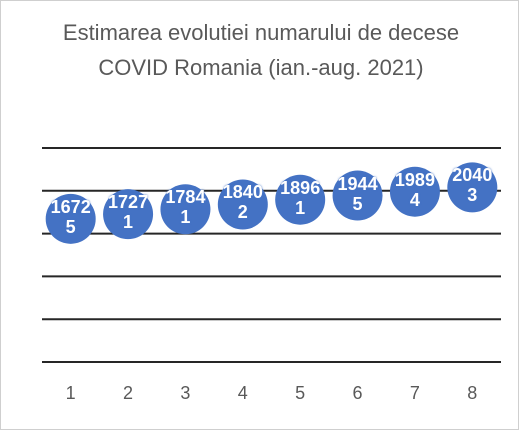 Image resolution: width=519 pixels, height=430 pixels. I want to click on data-label: 19894, so click(414, 189).